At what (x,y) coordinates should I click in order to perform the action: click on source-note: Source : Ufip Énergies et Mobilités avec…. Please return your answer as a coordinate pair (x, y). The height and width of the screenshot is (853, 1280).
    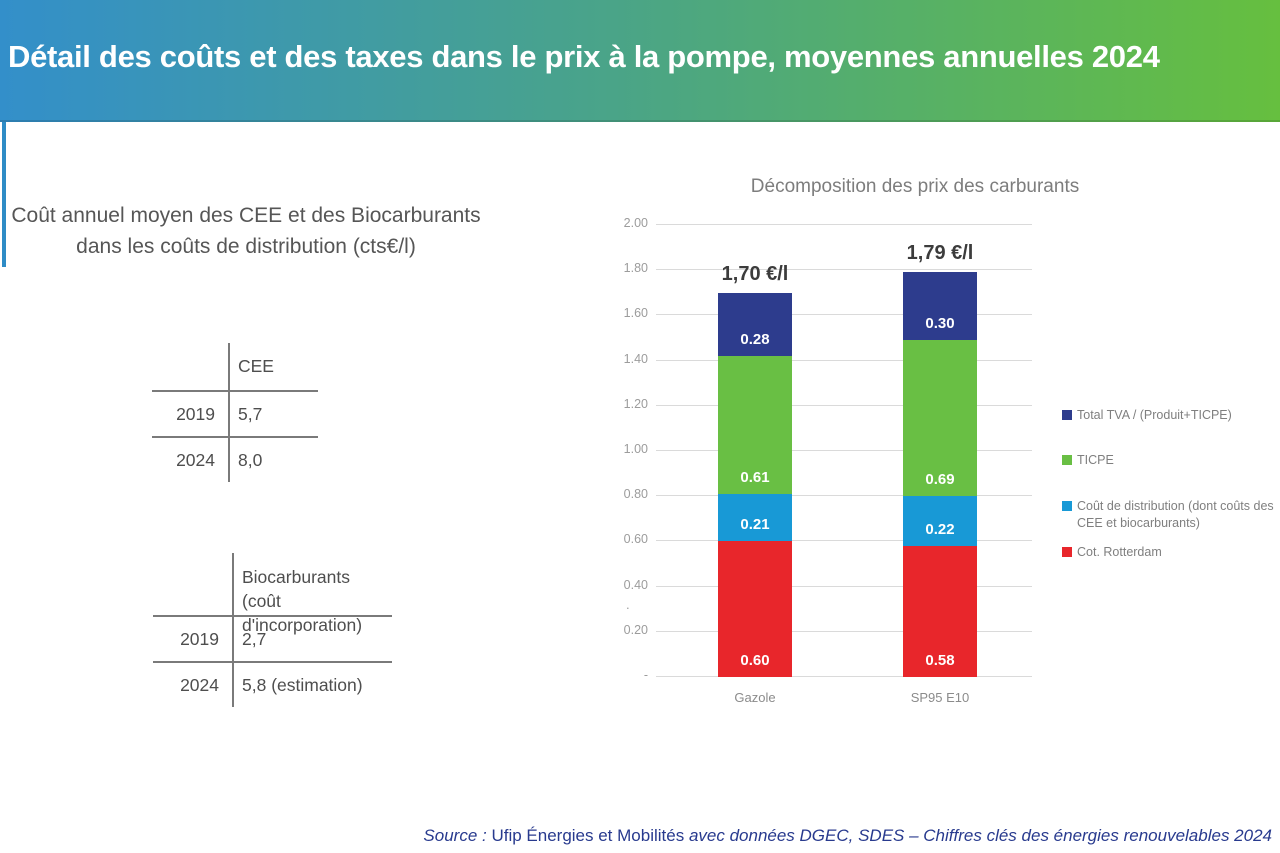
    Looking at the image, I should click on (847, 836).